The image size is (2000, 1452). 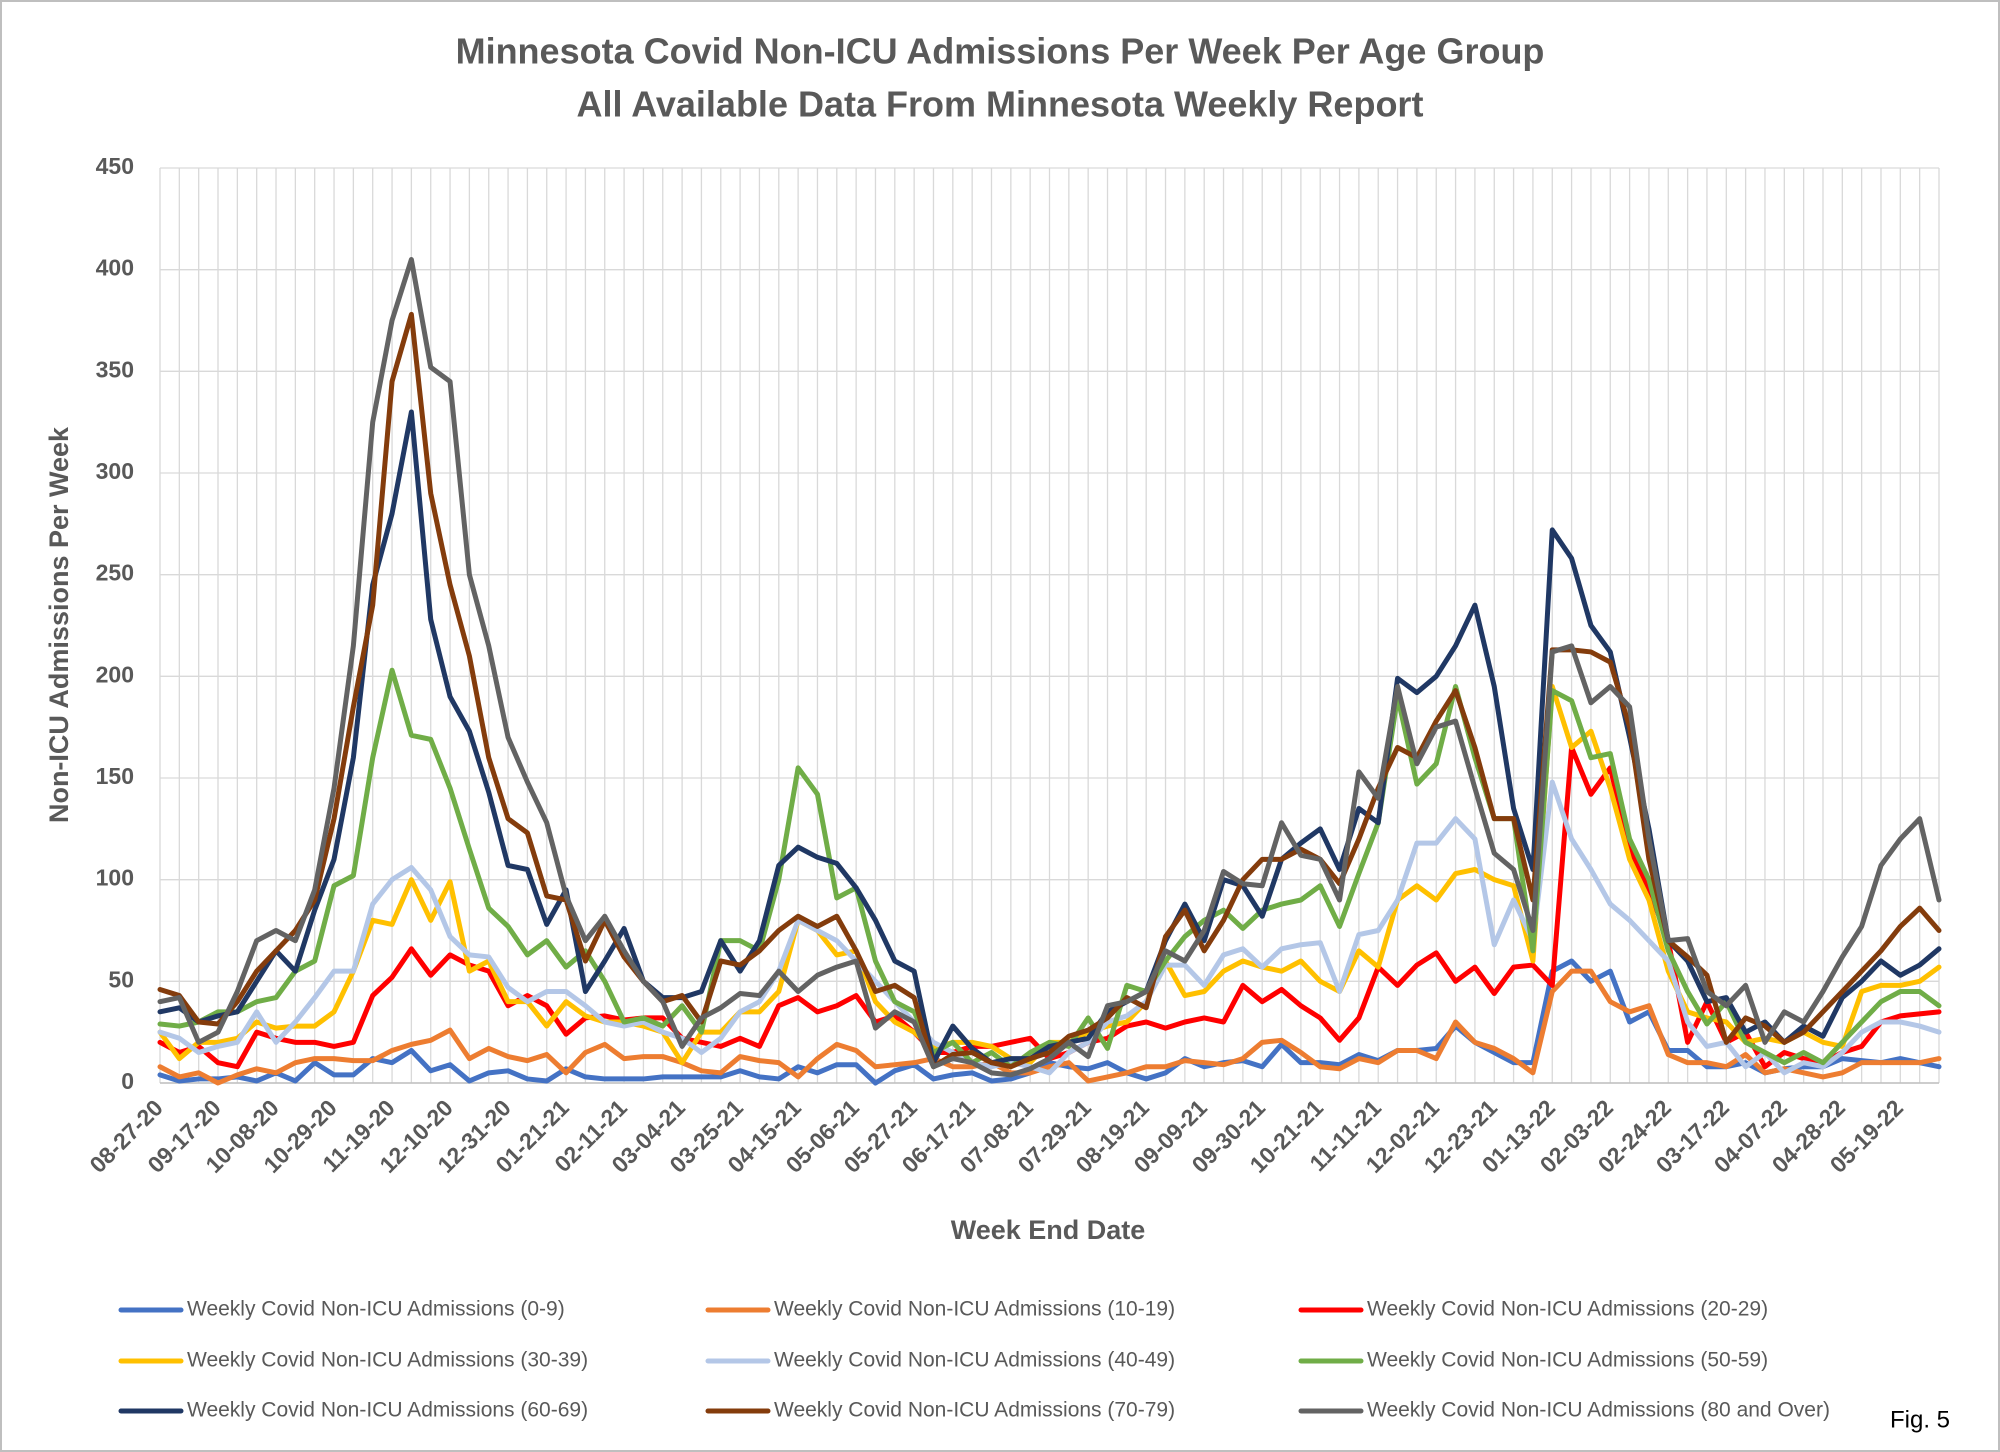 I want to click on y-tick-label: 250, so click(x=115, y=573).